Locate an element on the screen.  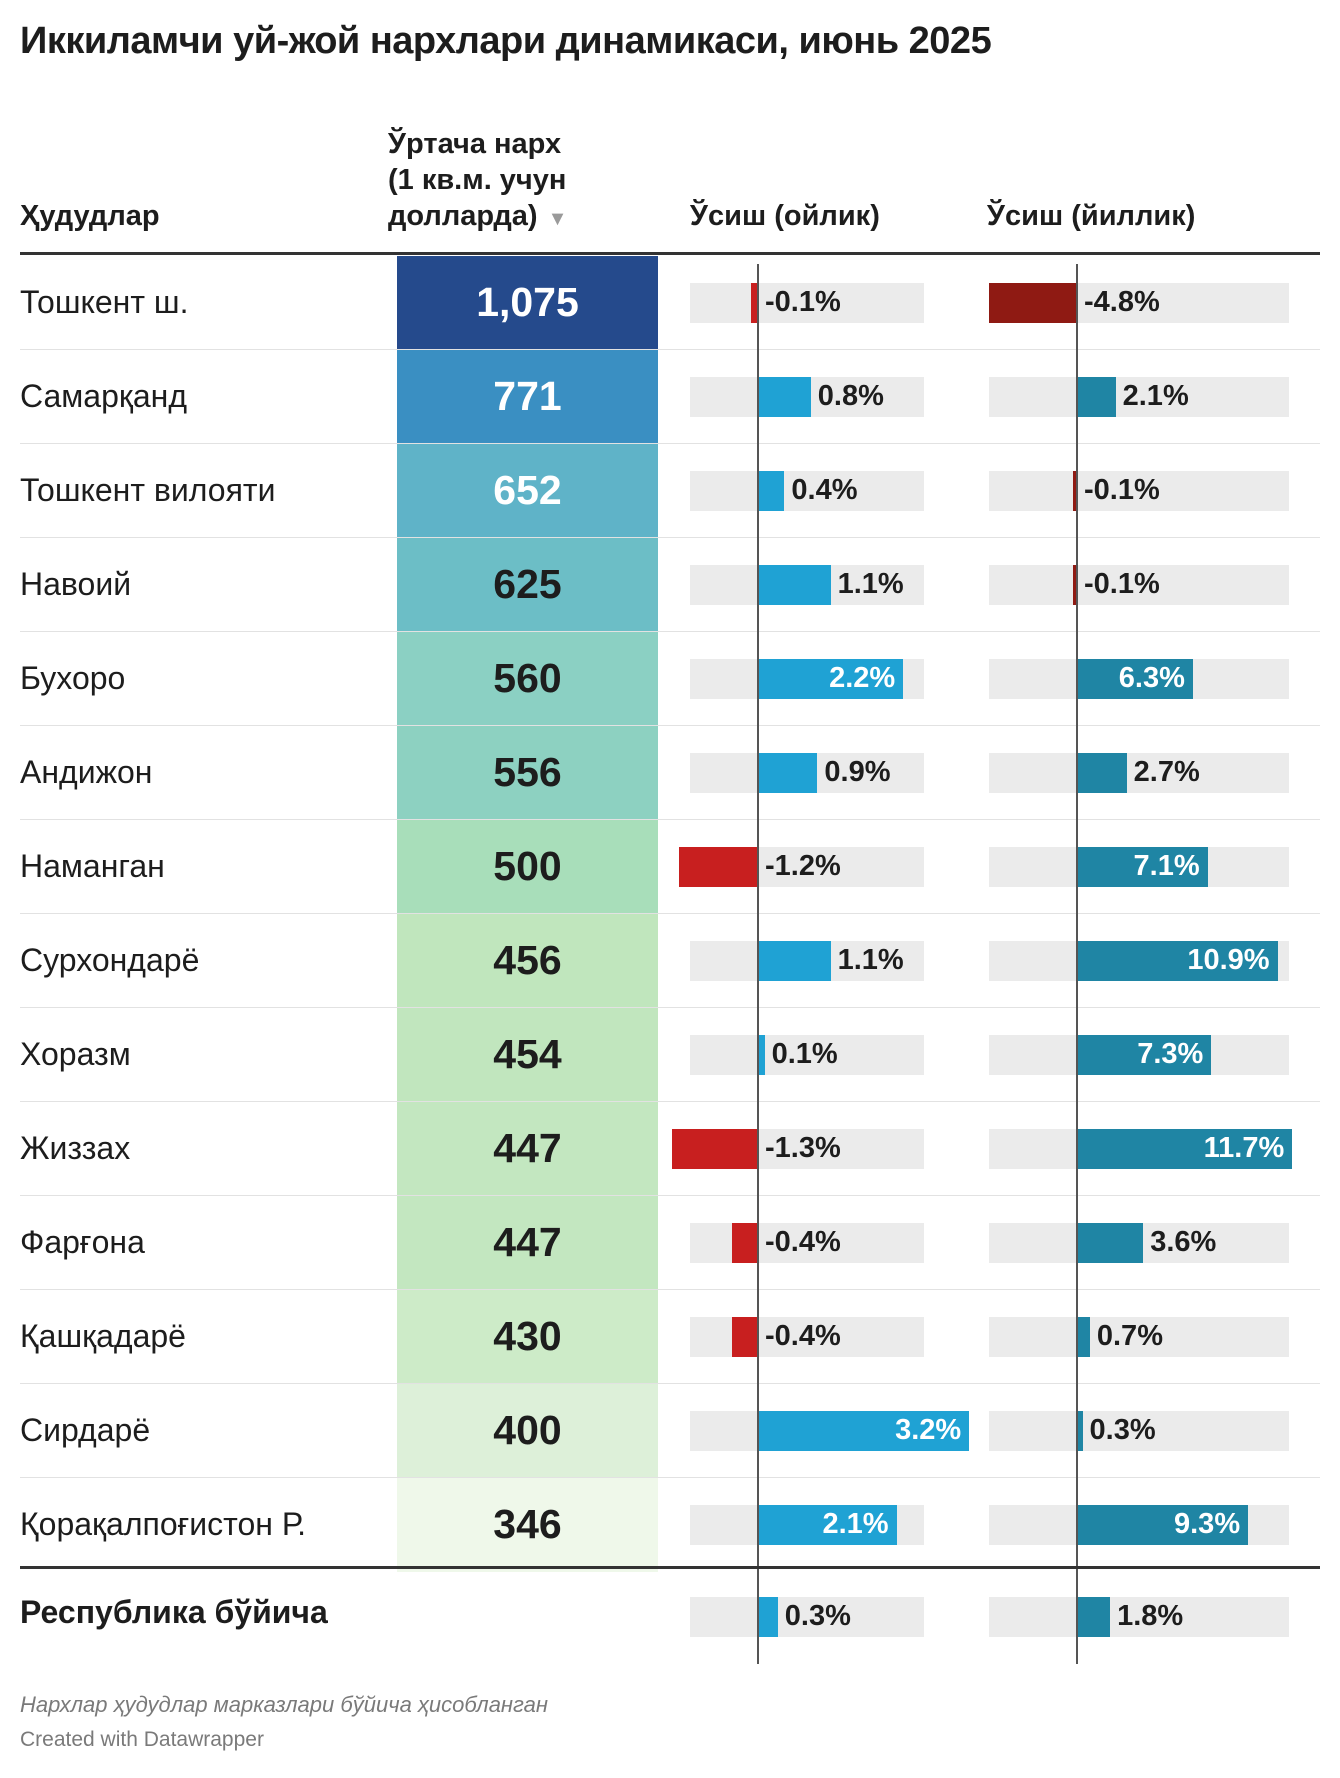
total-rule is located at coordinates (670, 1567).